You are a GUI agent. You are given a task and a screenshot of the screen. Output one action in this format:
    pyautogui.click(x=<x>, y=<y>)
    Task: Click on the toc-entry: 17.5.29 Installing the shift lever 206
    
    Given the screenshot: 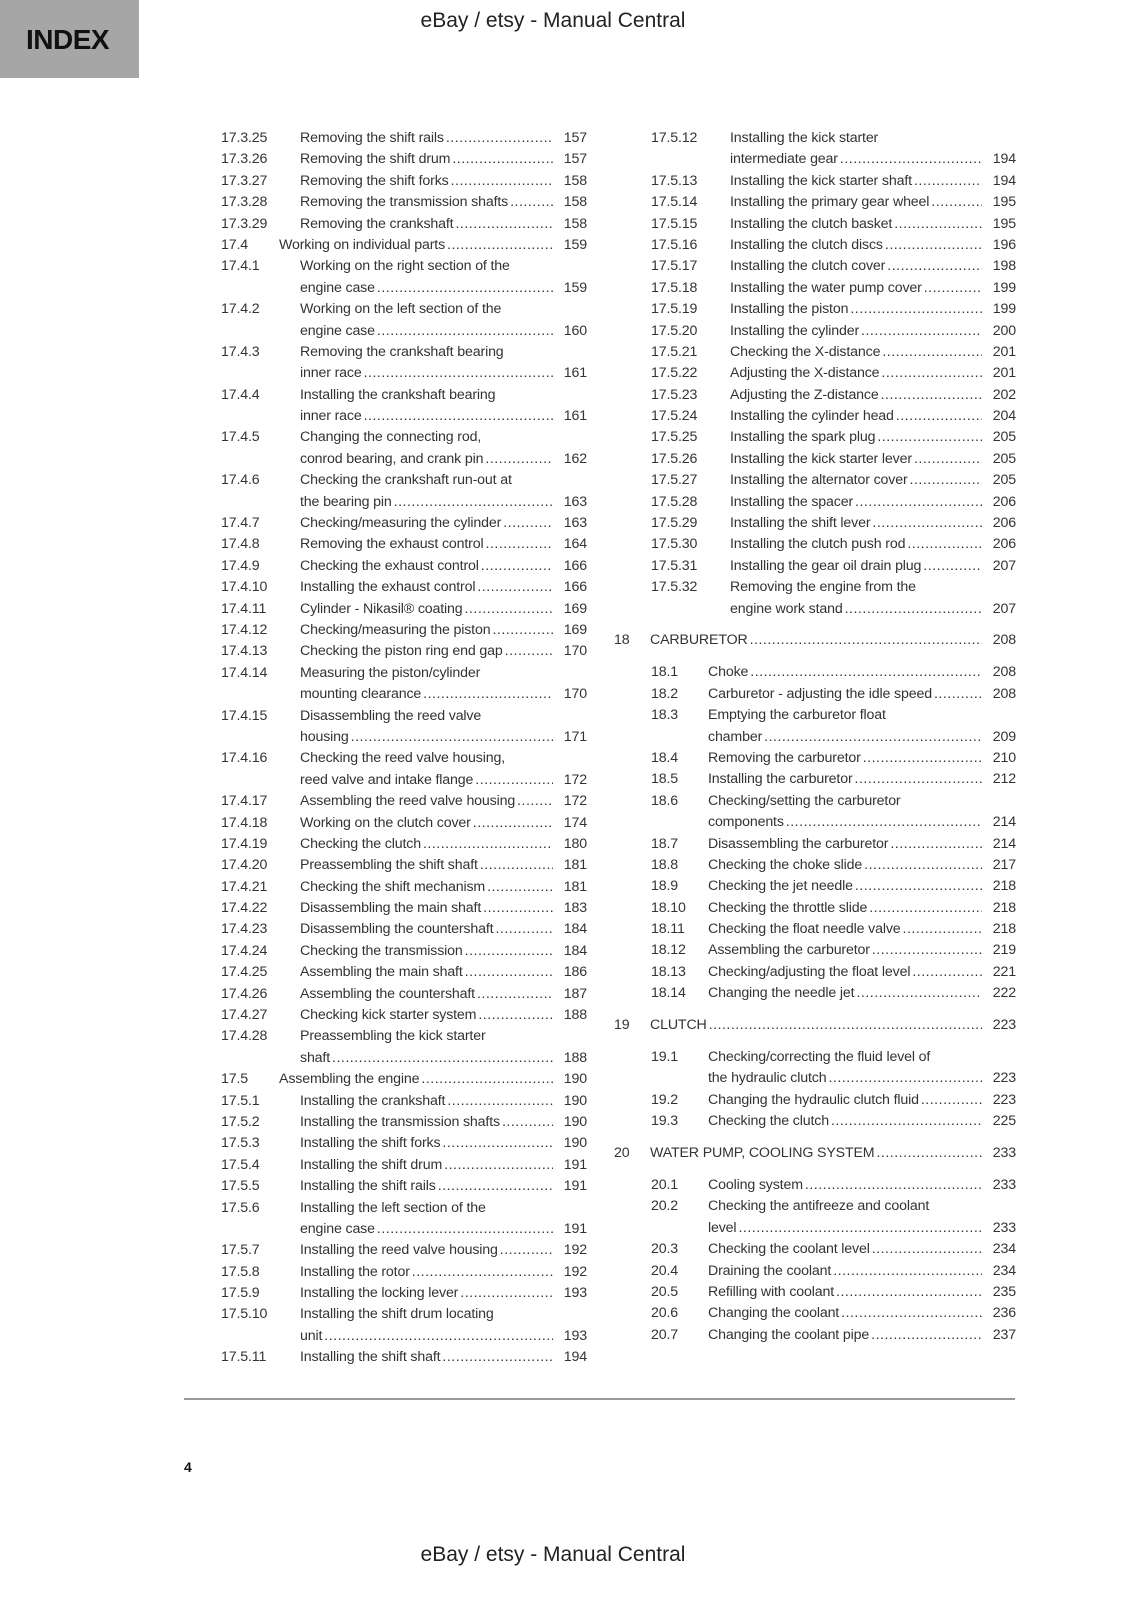 What is the action you would take?
    pyautogui.click(x=815, y=523)
    